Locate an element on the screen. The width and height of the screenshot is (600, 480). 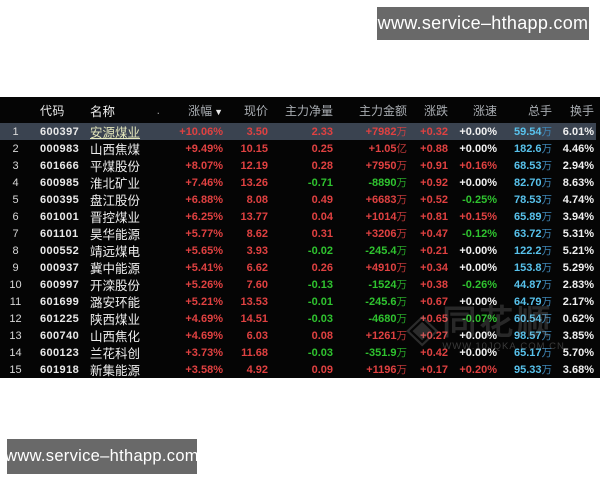
cell-speed: -0.07% is located at coordinates (479, 318).